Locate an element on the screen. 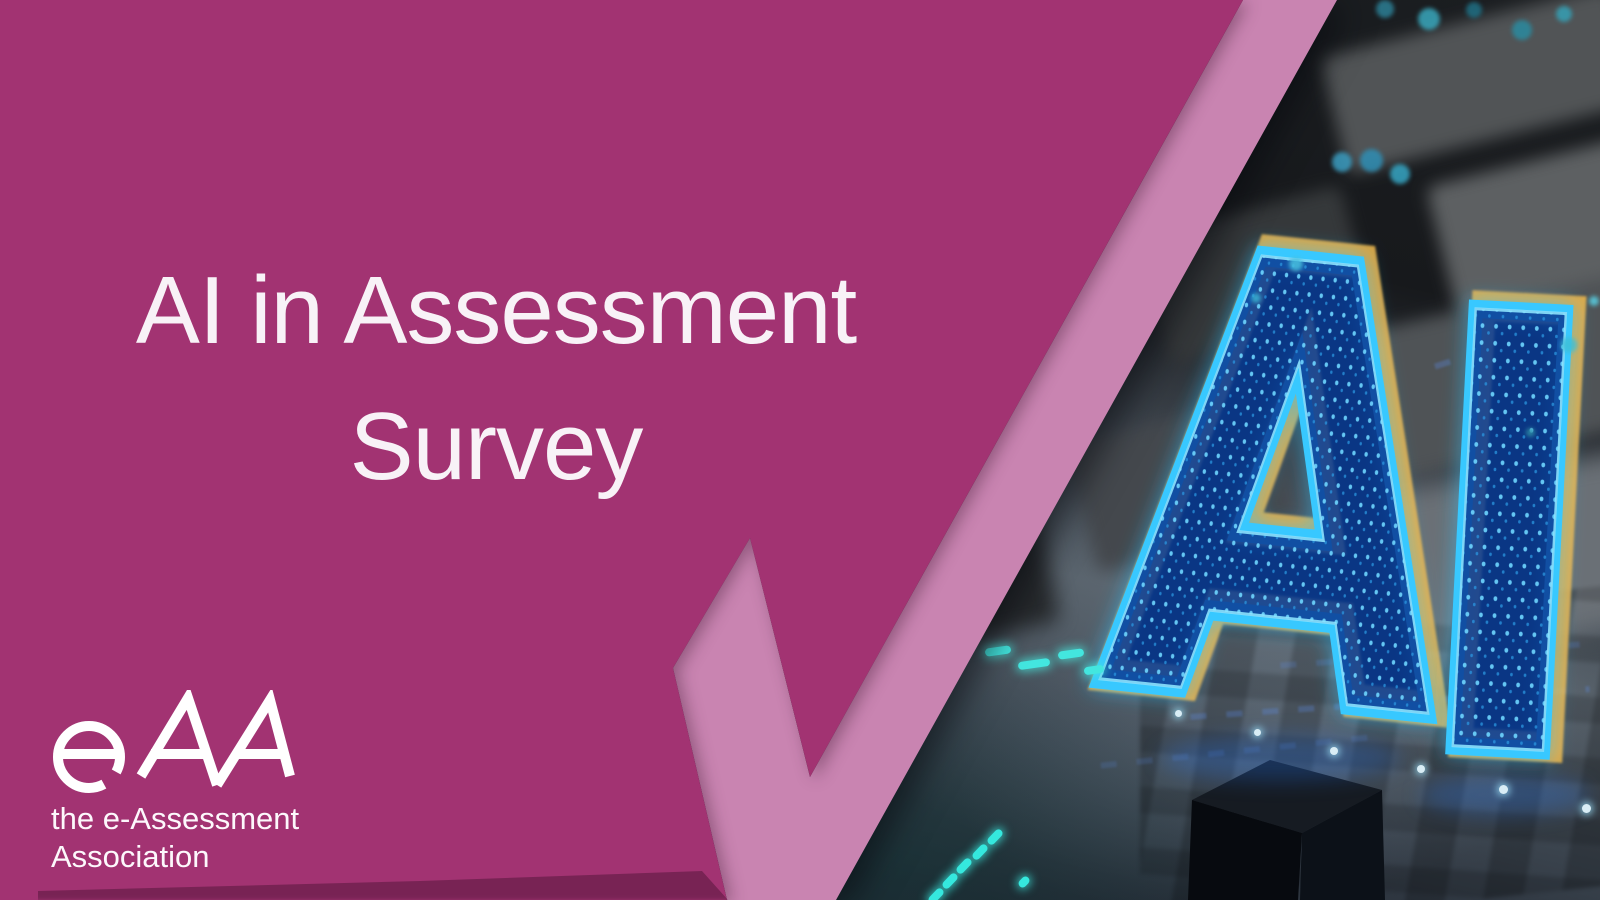 The height and width of the screenshot is (900, 1600). logo-a1 is located at coordinates (179, 738).